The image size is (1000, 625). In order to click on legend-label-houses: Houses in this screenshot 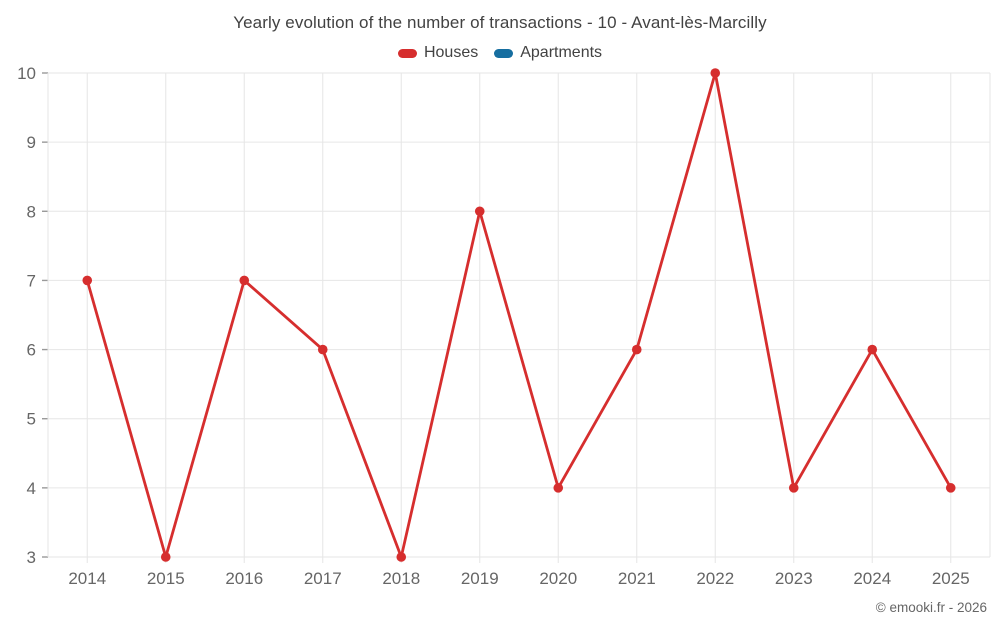, I will do `click(451, 52)`.